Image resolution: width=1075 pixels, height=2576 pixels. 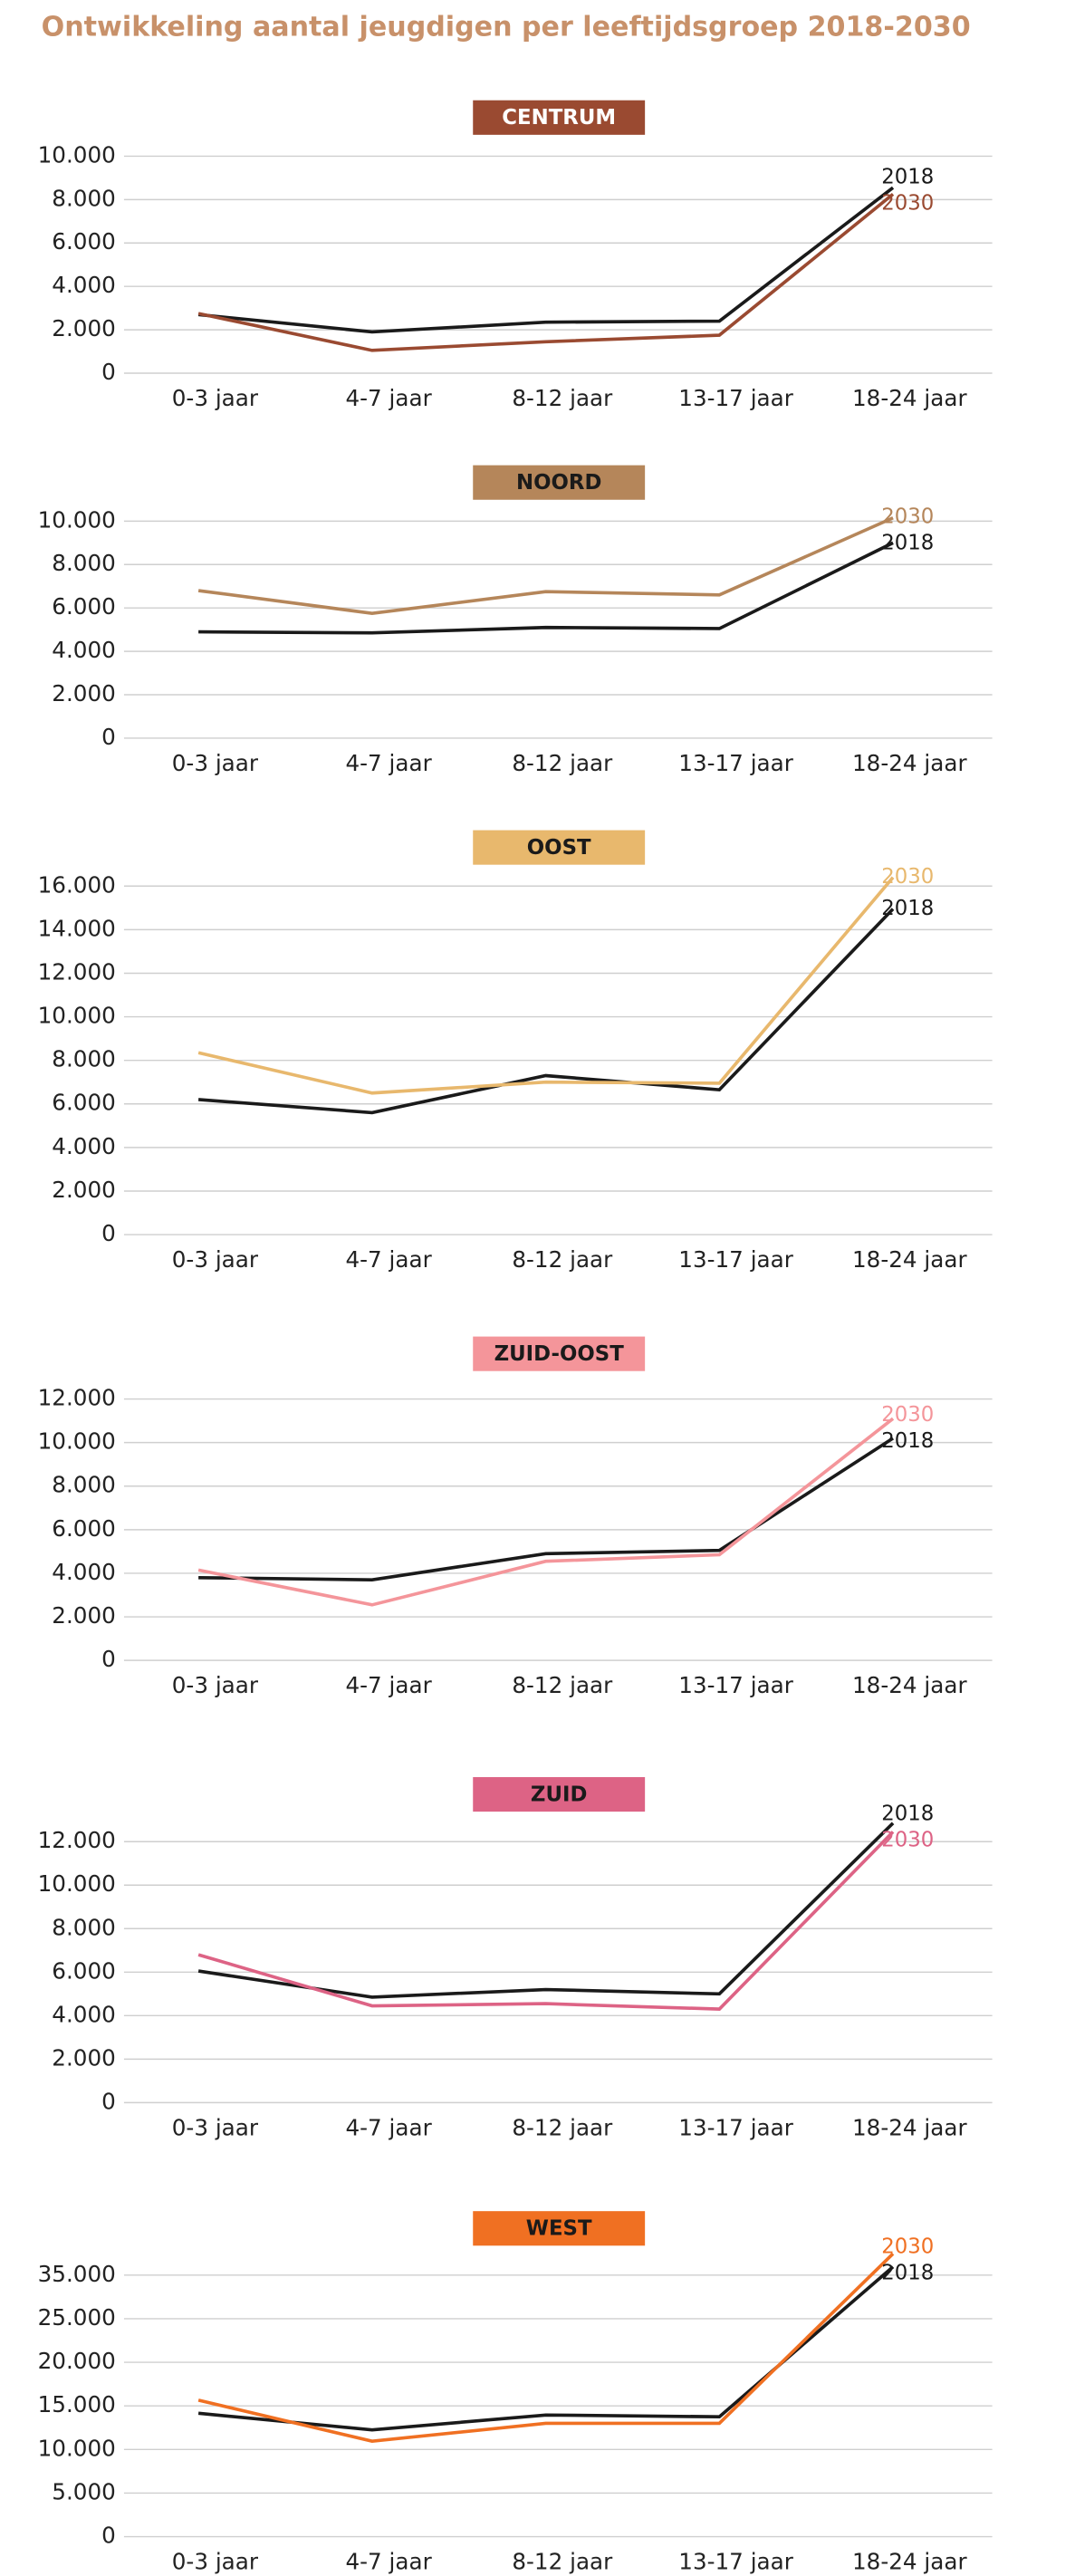 I want to click on y-tick-label: 5.000, so click(x=84, y=2491).